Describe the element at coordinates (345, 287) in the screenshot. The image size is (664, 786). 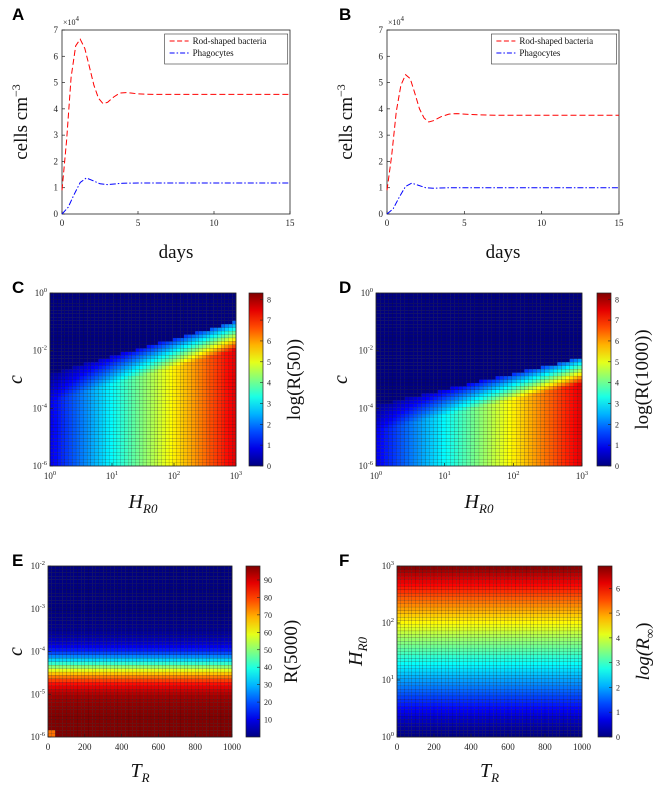
I see `panel-label: D` at that location.